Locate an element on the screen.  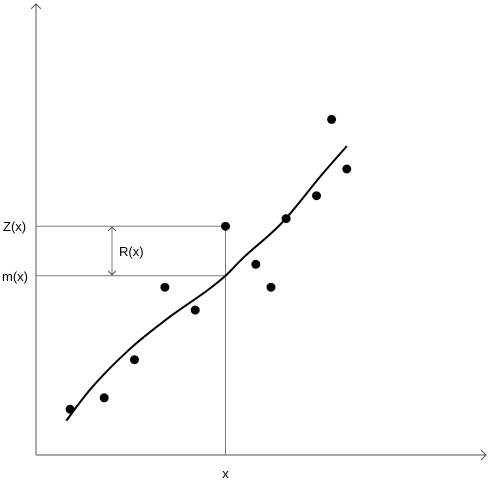
r-label: R(x) is located at coordinates (131, 251).